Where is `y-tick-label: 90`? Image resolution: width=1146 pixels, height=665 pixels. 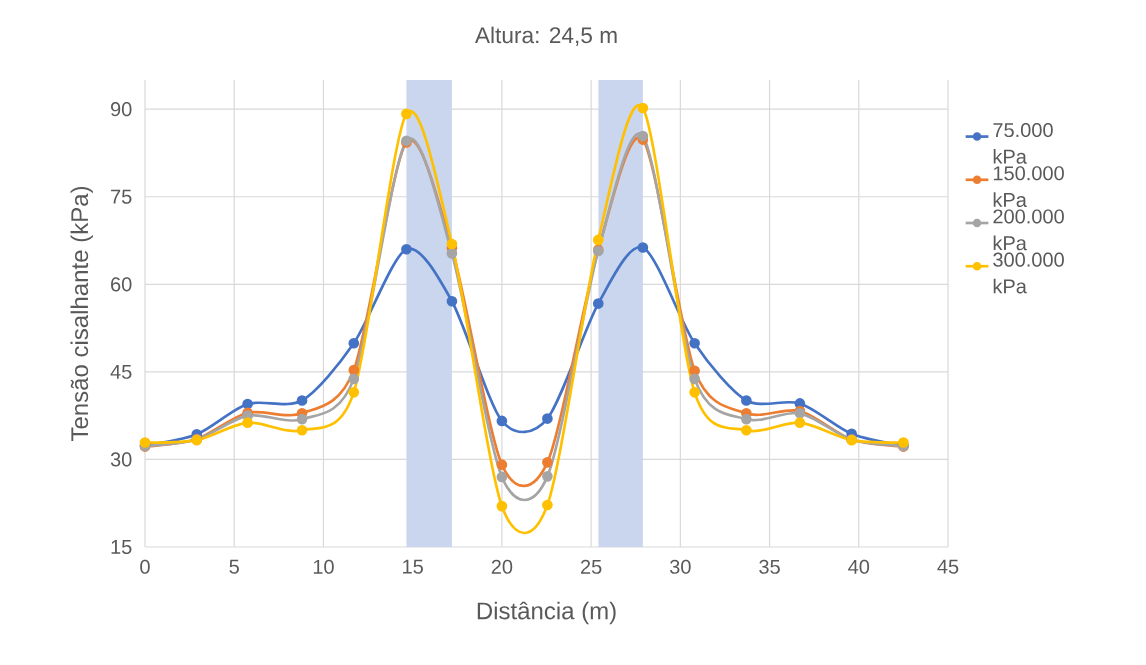
y-tick-label: 90 is located at coordinates (121, 109).